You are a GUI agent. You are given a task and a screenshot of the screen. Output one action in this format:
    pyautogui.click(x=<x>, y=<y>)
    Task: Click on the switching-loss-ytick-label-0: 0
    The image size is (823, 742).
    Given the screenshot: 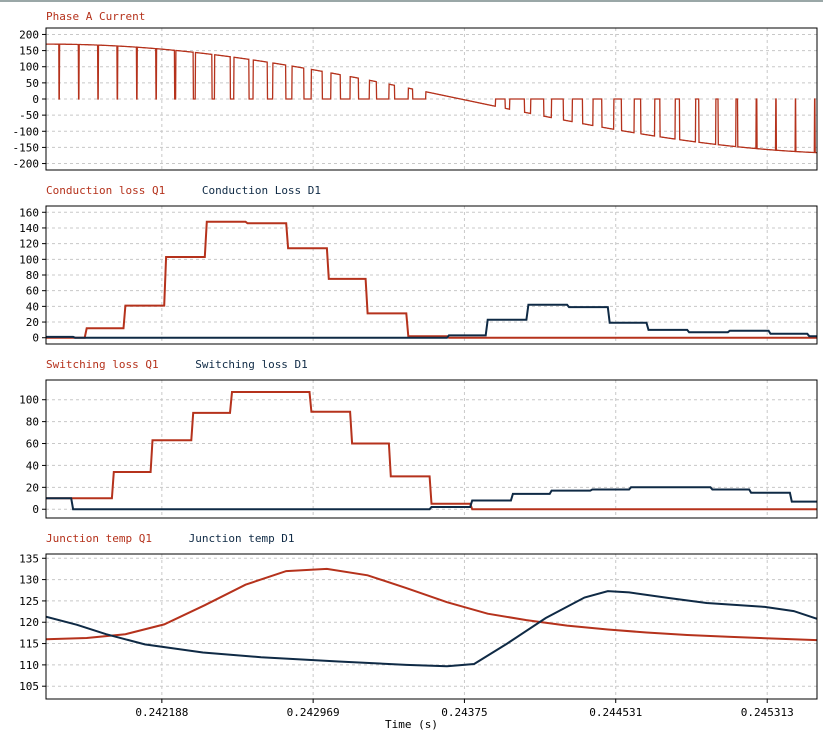 What is the action you would take?
    pyautogui.click(x=35, y=509)
    